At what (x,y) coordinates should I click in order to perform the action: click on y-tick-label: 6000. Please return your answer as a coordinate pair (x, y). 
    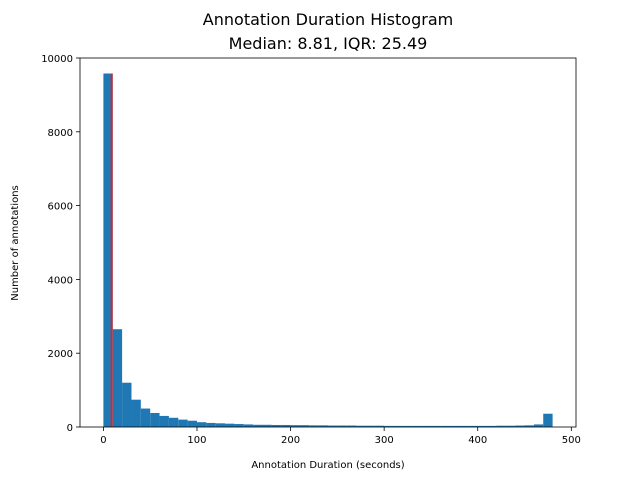
    Looking at the image, I should click on (60, 207).